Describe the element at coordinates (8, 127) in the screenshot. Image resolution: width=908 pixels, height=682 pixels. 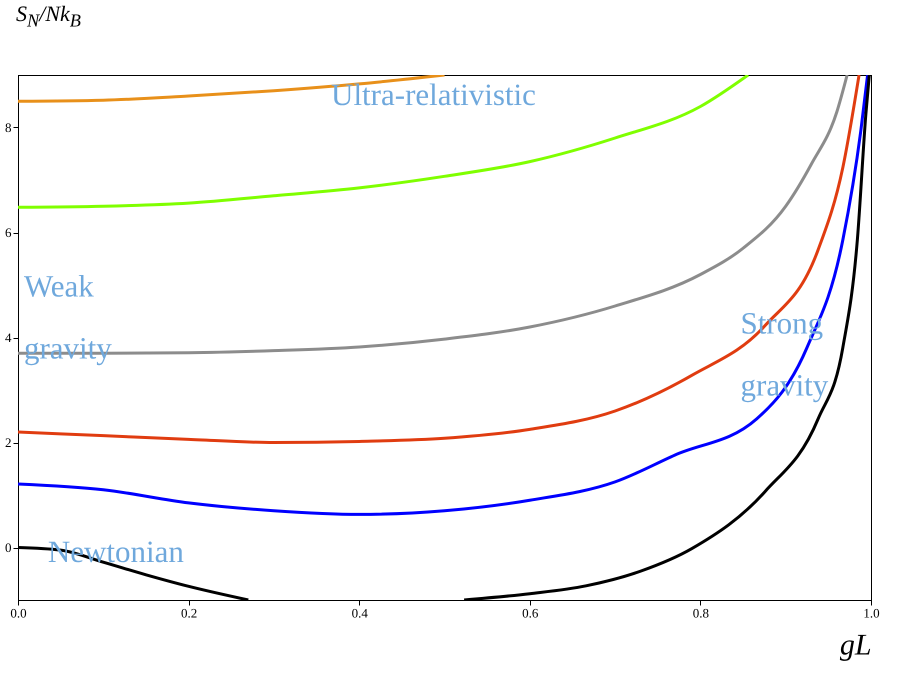
I see `y-tick-label: 8` at that location.